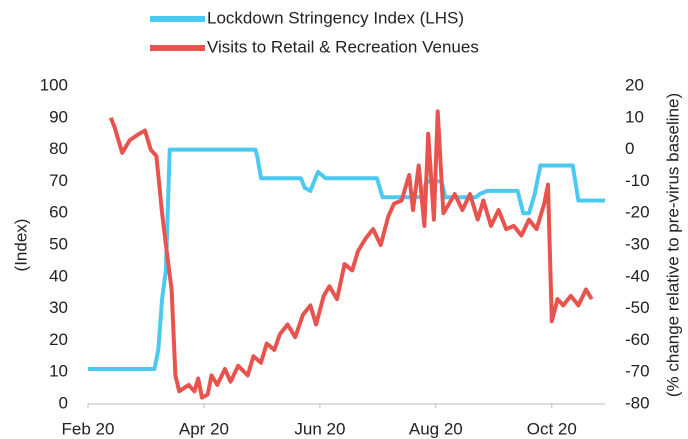 This screenshot has width=688, height=439. Describe the element at coordinates (58, 180) in the screenshot. I see `y-tick-label: 70` at that location.